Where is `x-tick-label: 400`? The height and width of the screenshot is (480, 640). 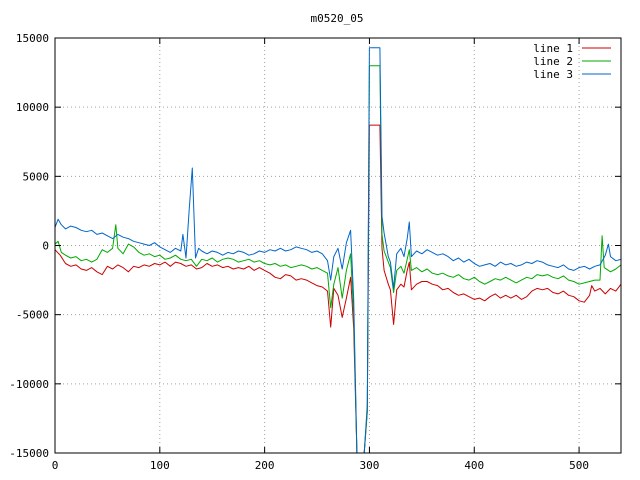 x-tick-label: 400 is located at coordinates (474, 465).